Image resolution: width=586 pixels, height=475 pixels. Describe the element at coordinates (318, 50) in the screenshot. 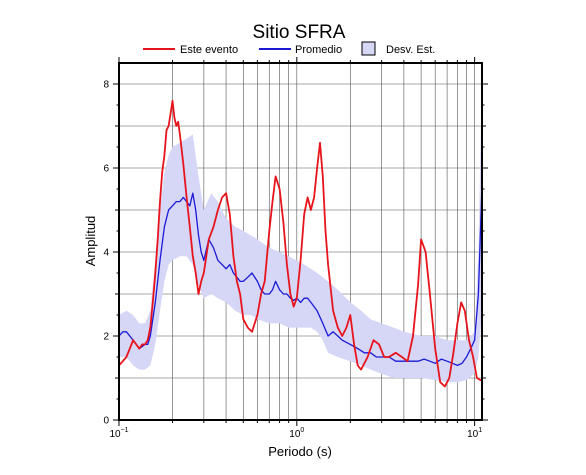

I see `legend-label-promedio: Promedio` at that location.